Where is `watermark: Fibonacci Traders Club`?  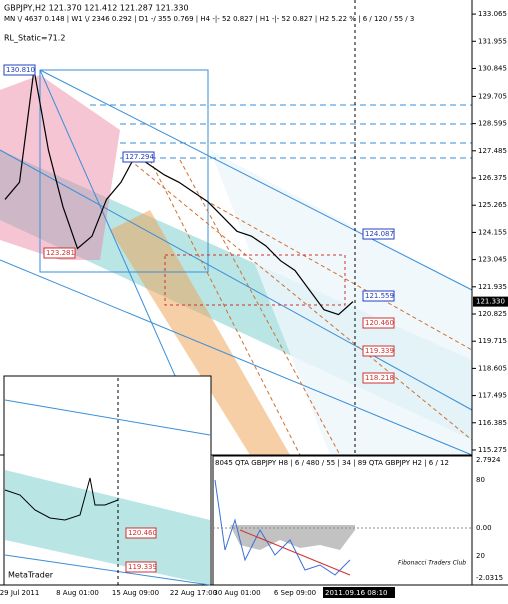
watermark: Fibonacci Traders Club is located at coordinates (432, 563).